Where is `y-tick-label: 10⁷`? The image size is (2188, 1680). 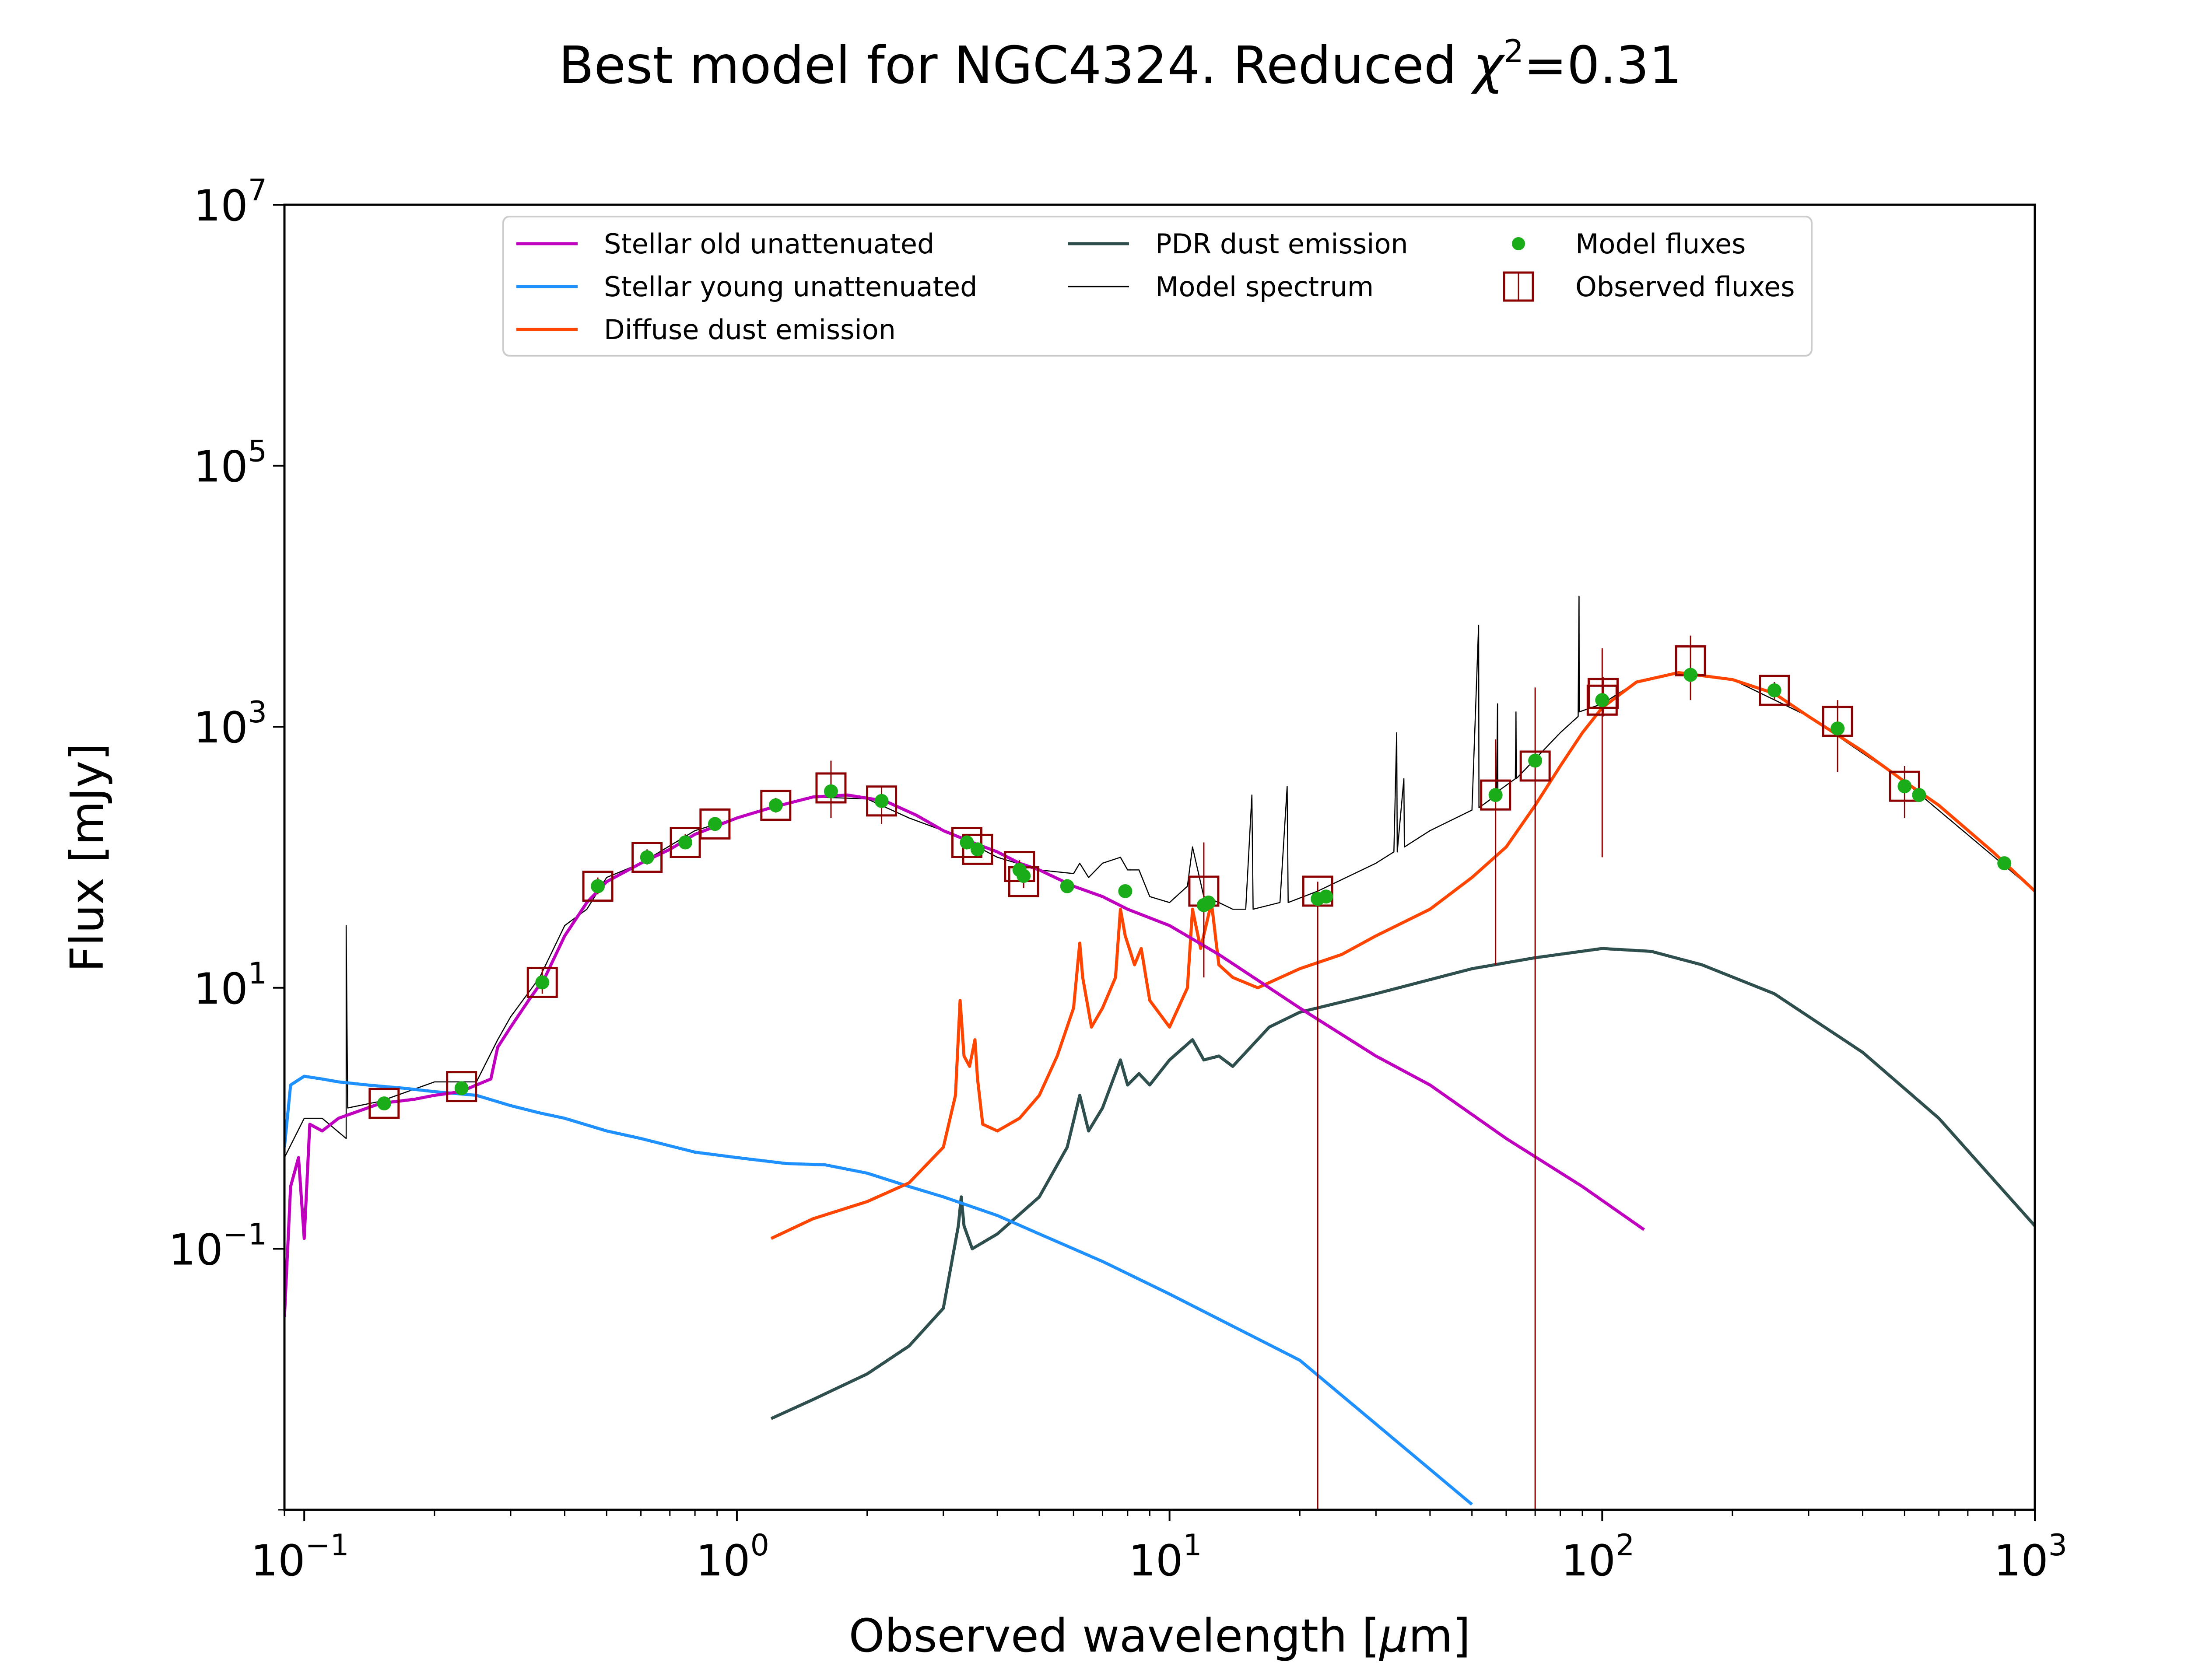 y-tick-label: 10⁷ is located at coordinates (230, 202).